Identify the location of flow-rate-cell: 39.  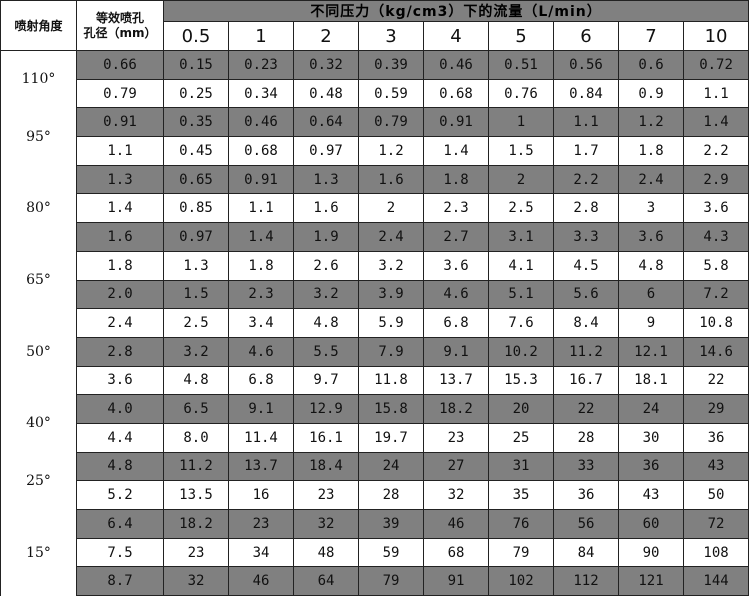
(391, 524).